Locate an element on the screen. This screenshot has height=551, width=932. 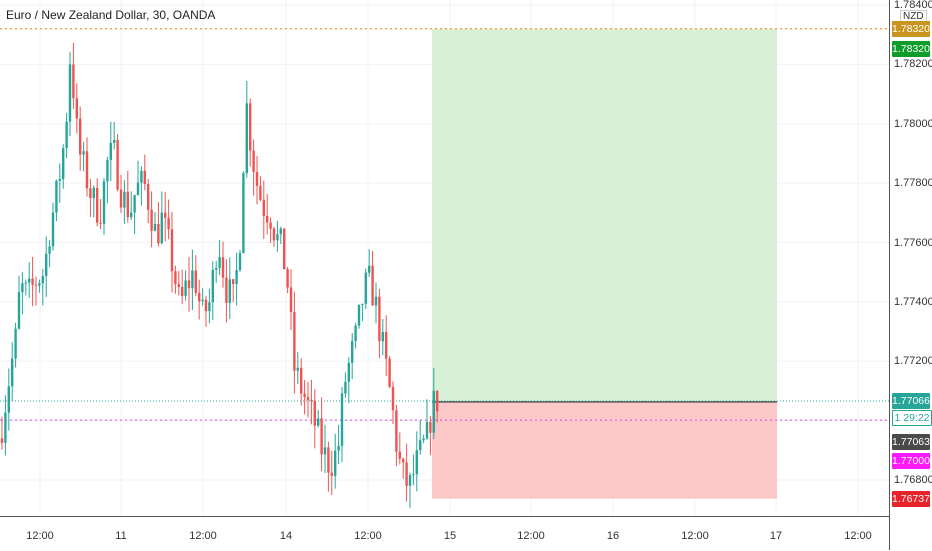
alert-price-label: 1.77000 is located at coordinates (911, 460).